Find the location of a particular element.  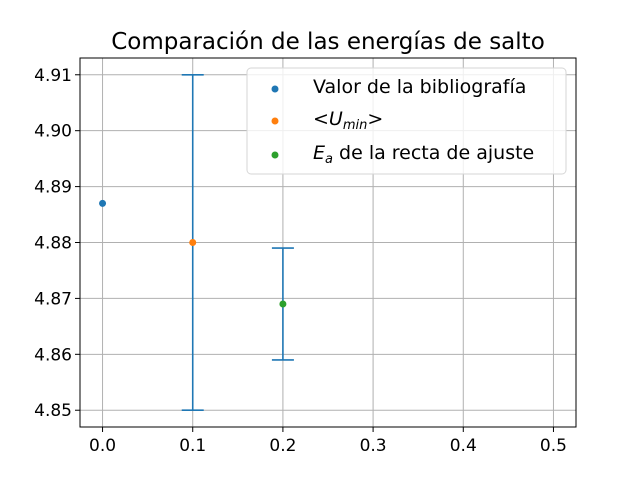

x-tick-label: 0.2 is located at coordinates (282, 446).